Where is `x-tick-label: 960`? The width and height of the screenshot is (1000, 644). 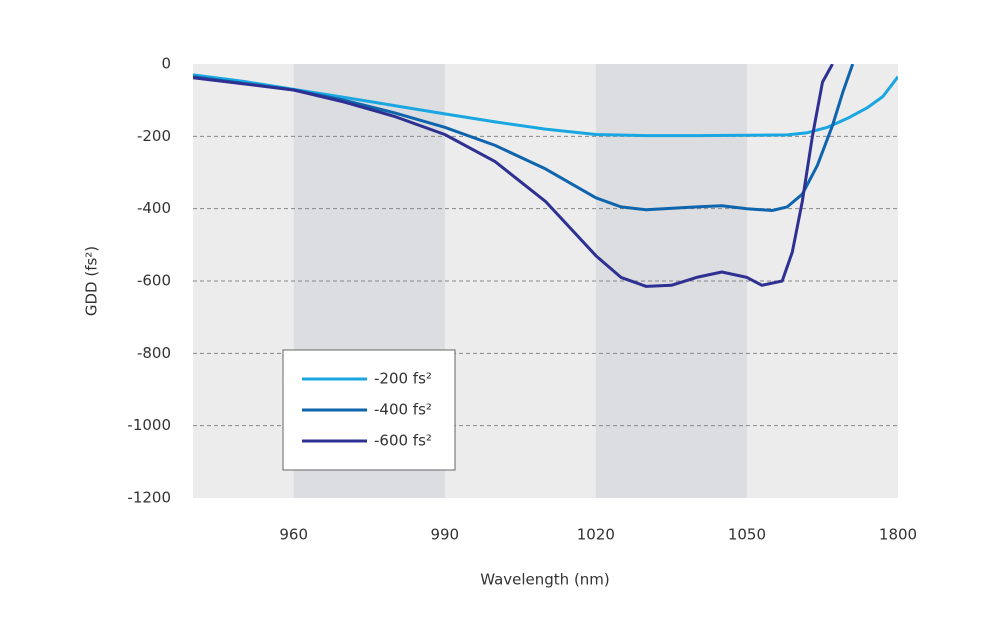 x-tick-label: 960 is located at coordinates (293, 535).